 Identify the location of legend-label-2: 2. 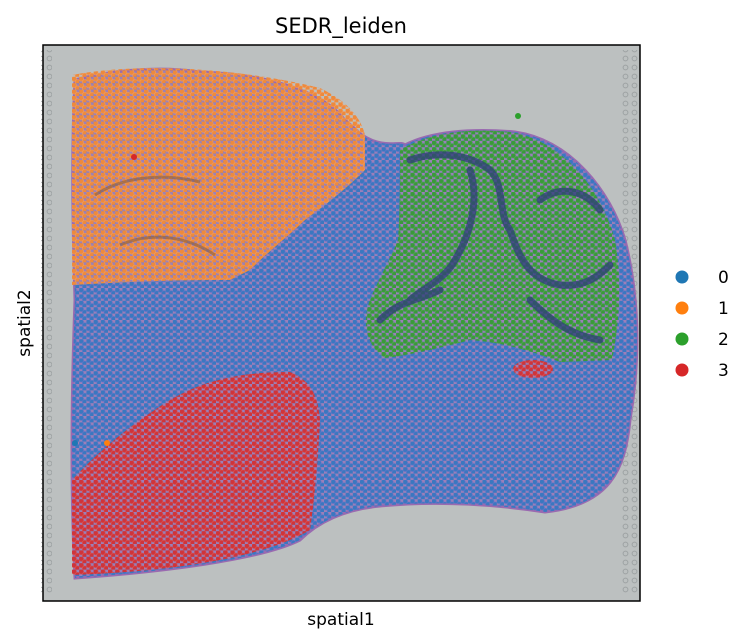
(723, 340).